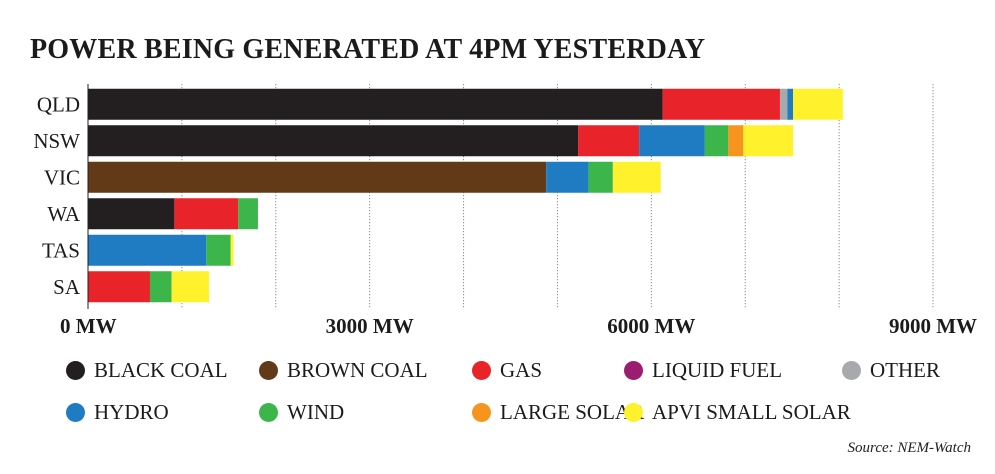 This screenshot has height=474, width=995. Describe the element at coordinates (160, 287) in the screenshot. I see `bar-sa-wind` at that location.